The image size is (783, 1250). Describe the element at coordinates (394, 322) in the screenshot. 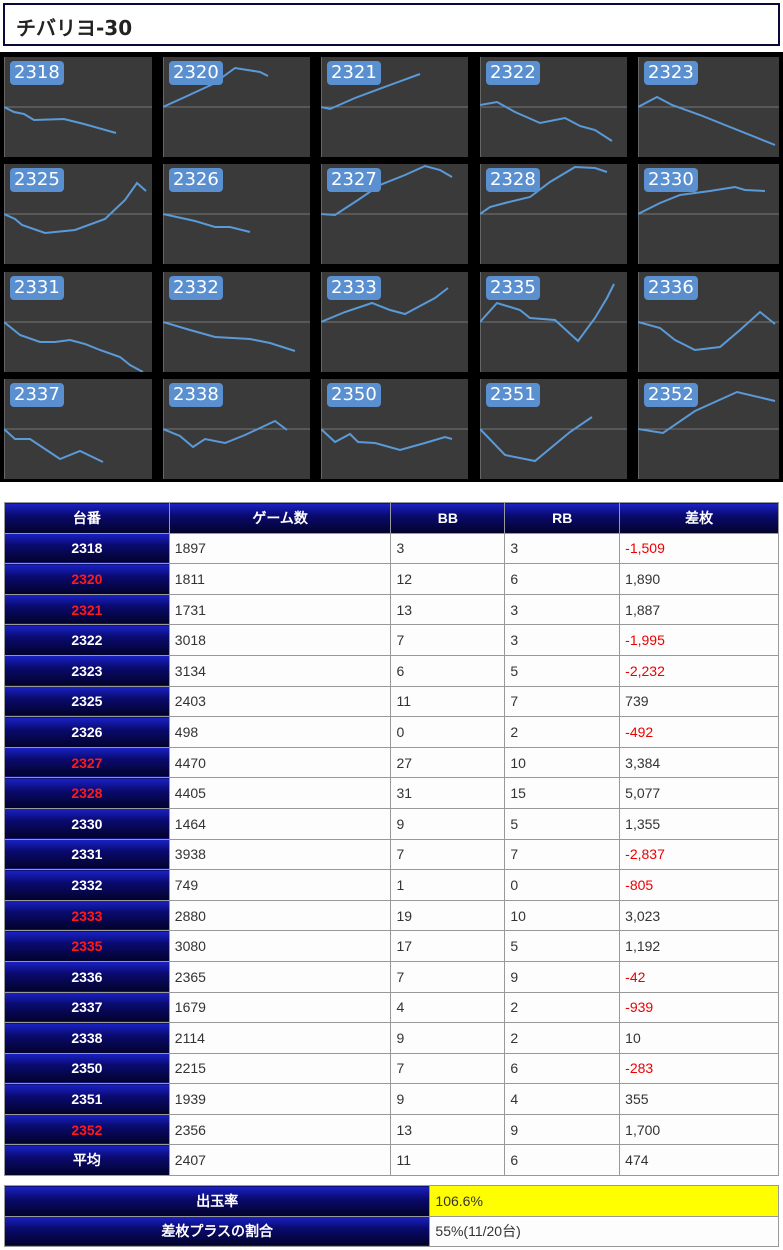

I see `sparkline-tile-2333: 2333` at that location.